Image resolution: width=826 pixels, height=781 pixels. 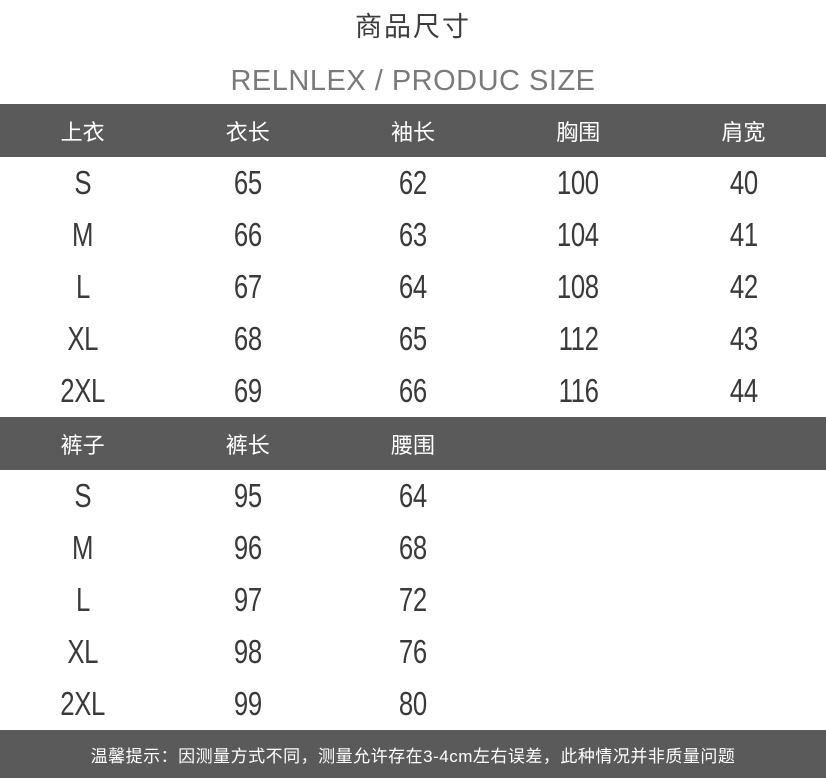 I want to click on page-title: 商品尺寸, so click(x=413, y=27).